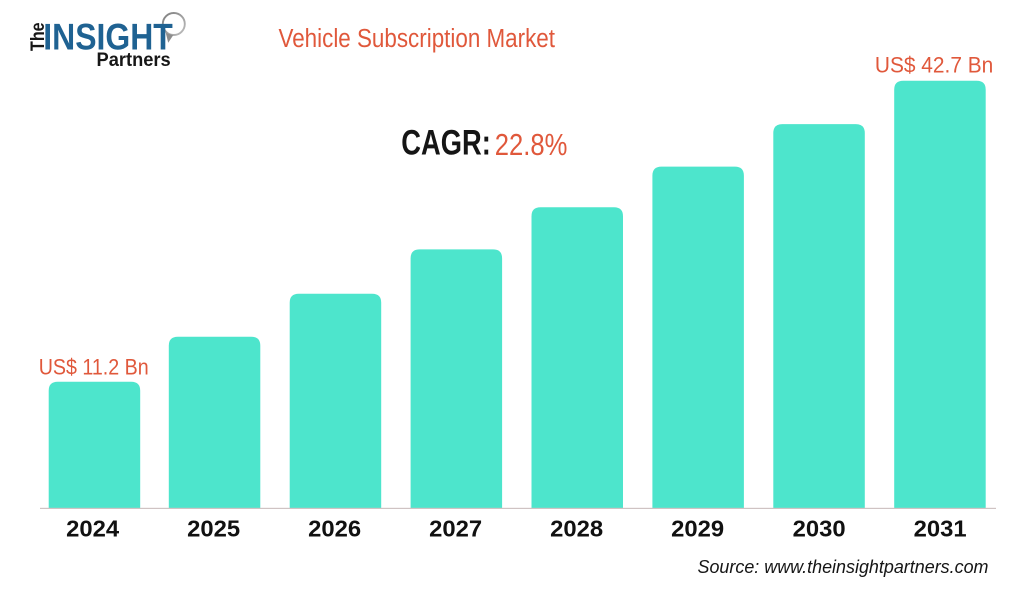 This screenshot has width=1027, height=591. Describe the element at coordinates (446, 143) in the screenshot. I see `svg-text: CAGR:` at that location.